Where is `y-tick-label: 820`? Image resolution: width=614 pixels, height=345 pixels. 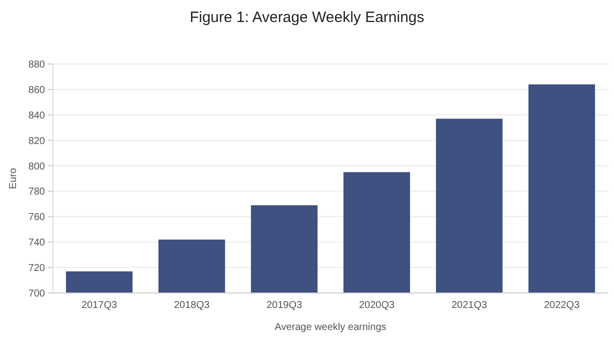
y-tick-label: 820 is located at coordinates (37, 141).